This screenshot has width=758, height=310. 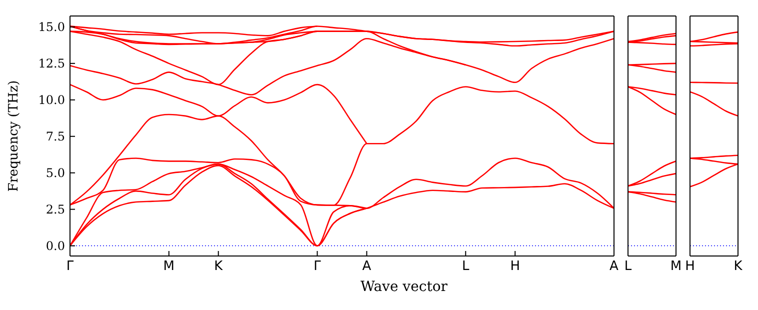 What do you see at coordinates (55, 246) in the screenshot?
I see `y-tick-label: 0.0` at bounding box center [55, 246].